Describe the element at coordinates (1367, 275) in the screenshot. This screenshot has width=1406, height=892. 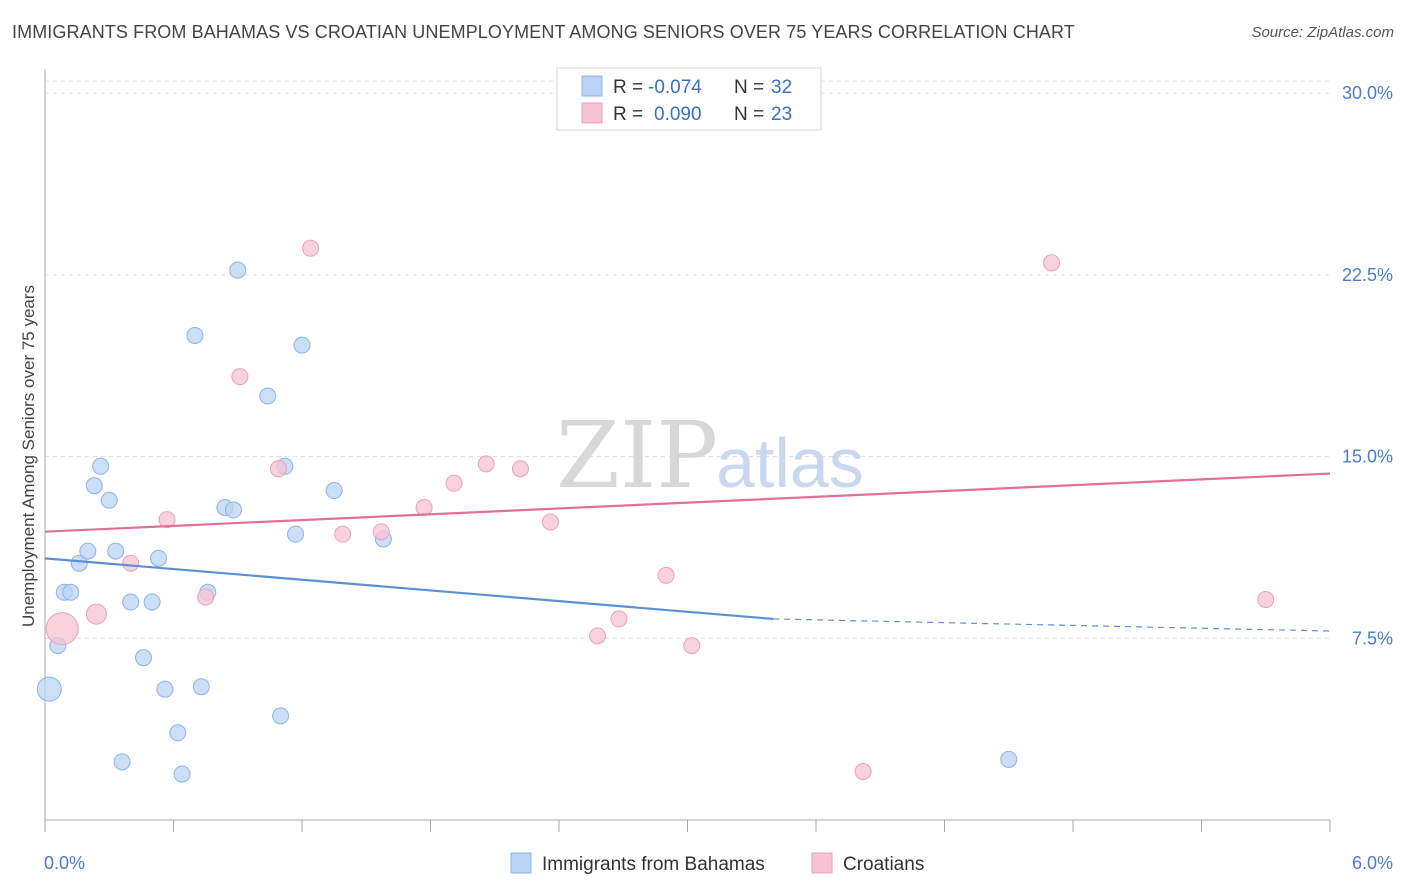
I see `y-tick-label: 22.5%` at that location.